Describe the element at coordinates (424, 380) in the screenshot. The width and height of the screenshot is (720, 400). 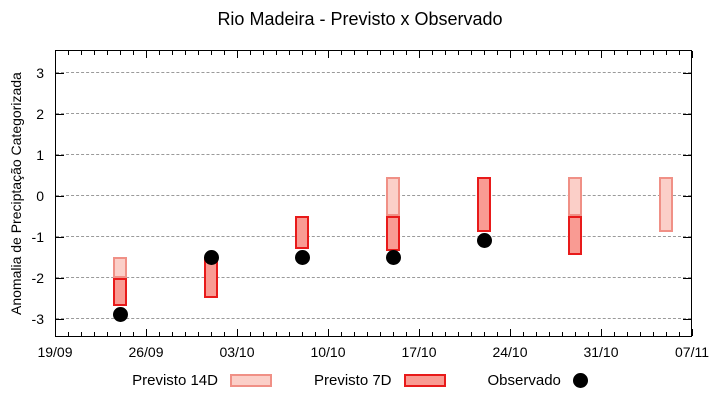
I see `previsto-7d-swatch` at that location.